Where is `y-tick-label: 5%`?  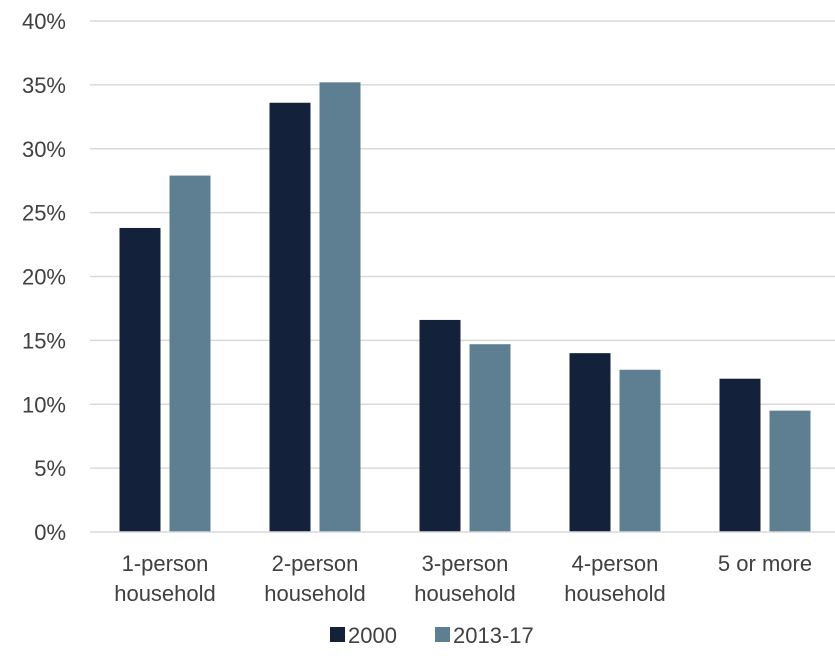
y-tick-label: 5% is located at coordinates (50, 468).